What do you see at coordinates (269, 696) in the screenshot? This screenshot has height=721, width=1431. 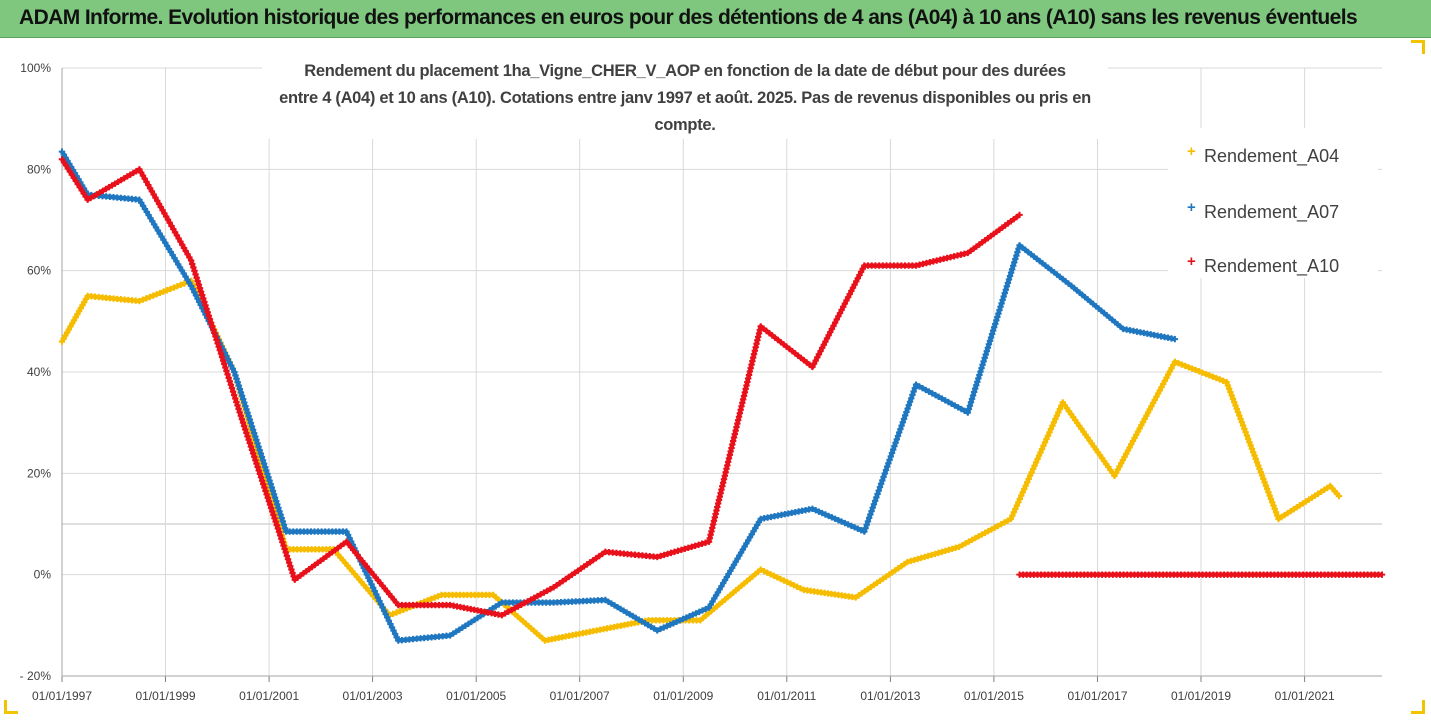 I see `x-tick-label: 01/01/2001` at bounding box center [269, 696].